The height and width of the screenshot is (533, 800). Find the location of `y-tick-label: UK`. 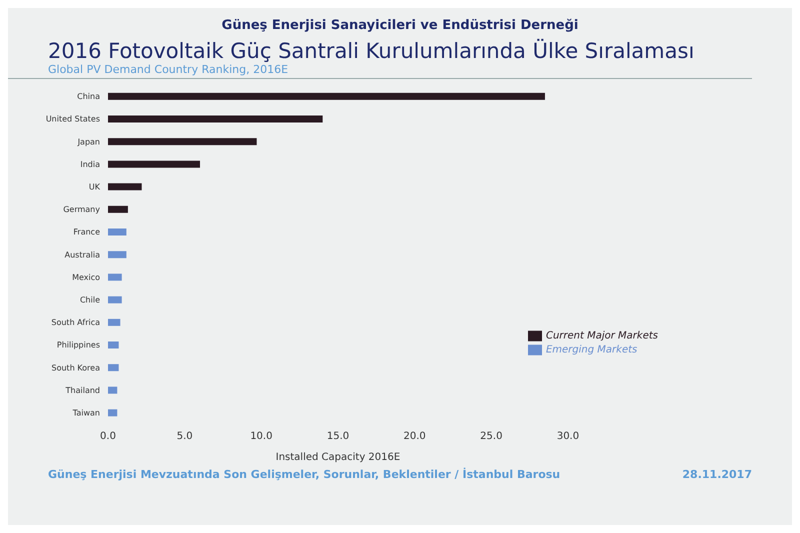

y-tick-label: UK is located at coordinates (94, 187).